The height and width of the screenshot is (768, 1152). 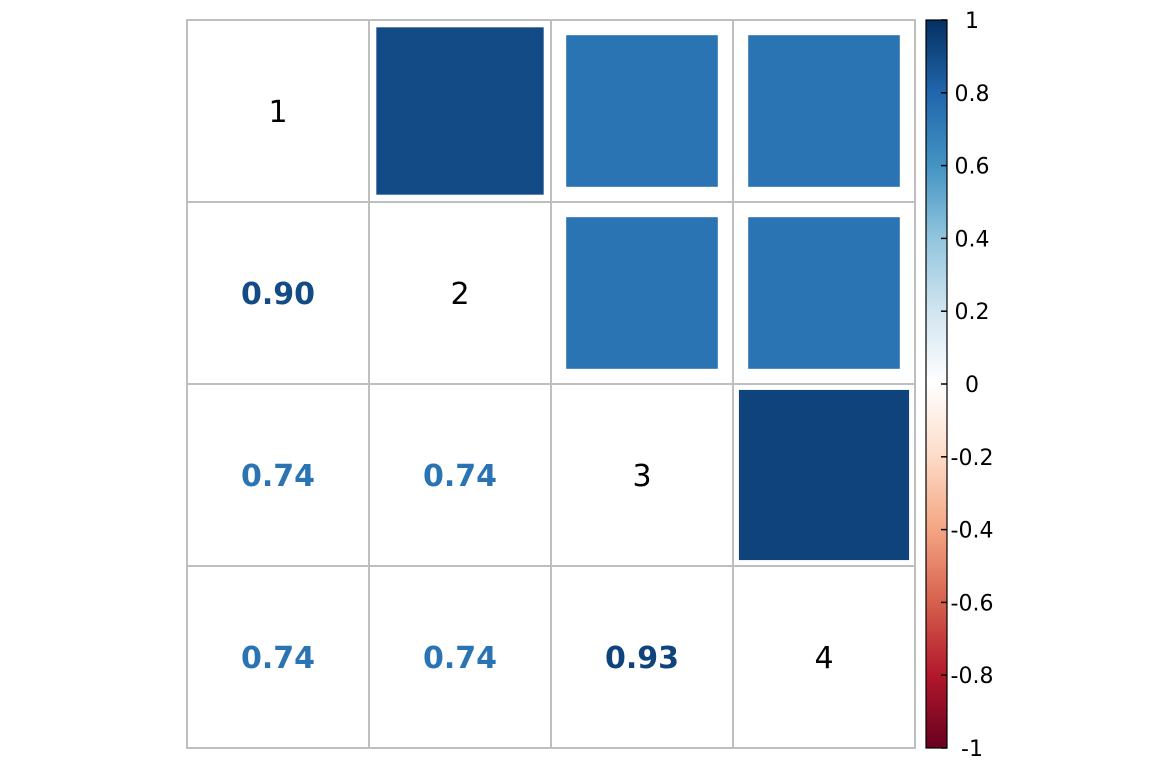 What do you see at coordinates (641, 476) in the screenshot?
I see `diagonal-label: 3` at bounding box center [641, 476].